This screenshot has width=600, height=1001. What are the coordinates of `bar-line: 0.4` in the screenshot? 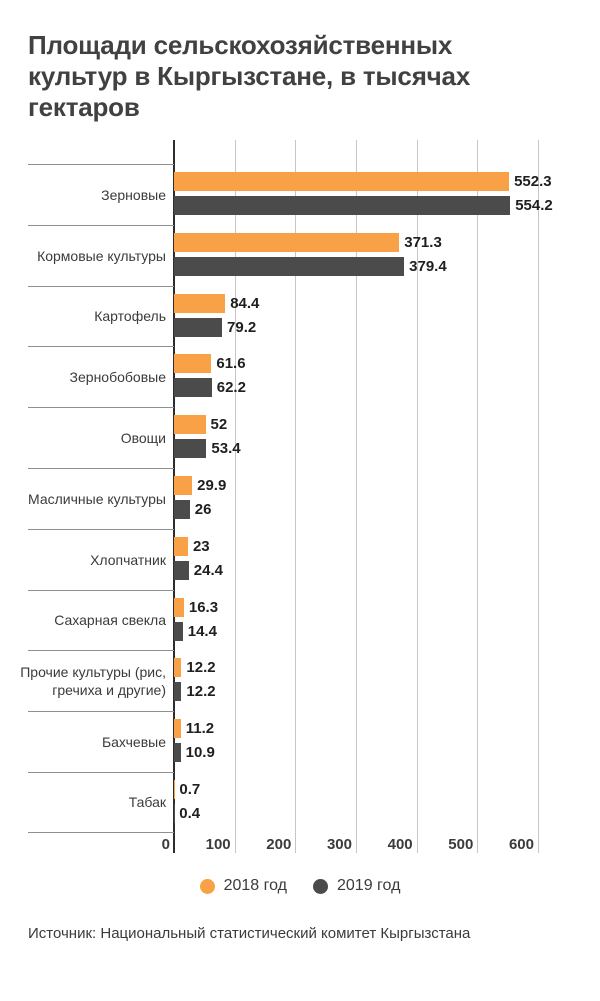 It's located at (381, 813).